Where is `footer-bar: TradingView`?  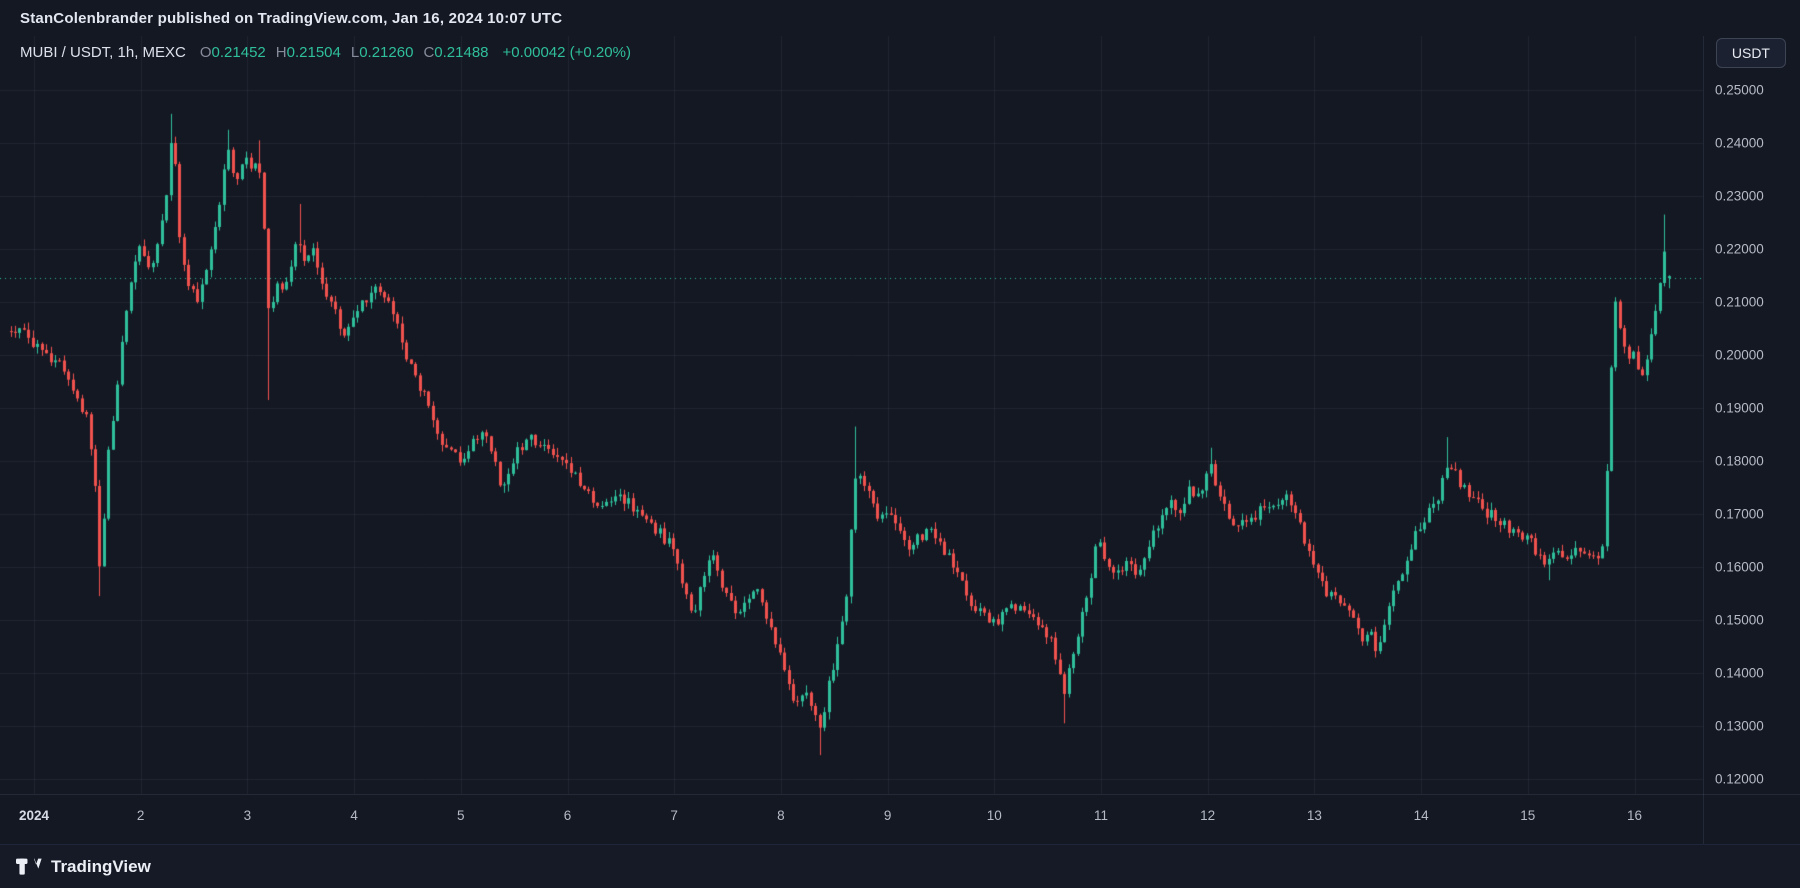
footer-bar: TradingView is located at coordinates (900, 866).